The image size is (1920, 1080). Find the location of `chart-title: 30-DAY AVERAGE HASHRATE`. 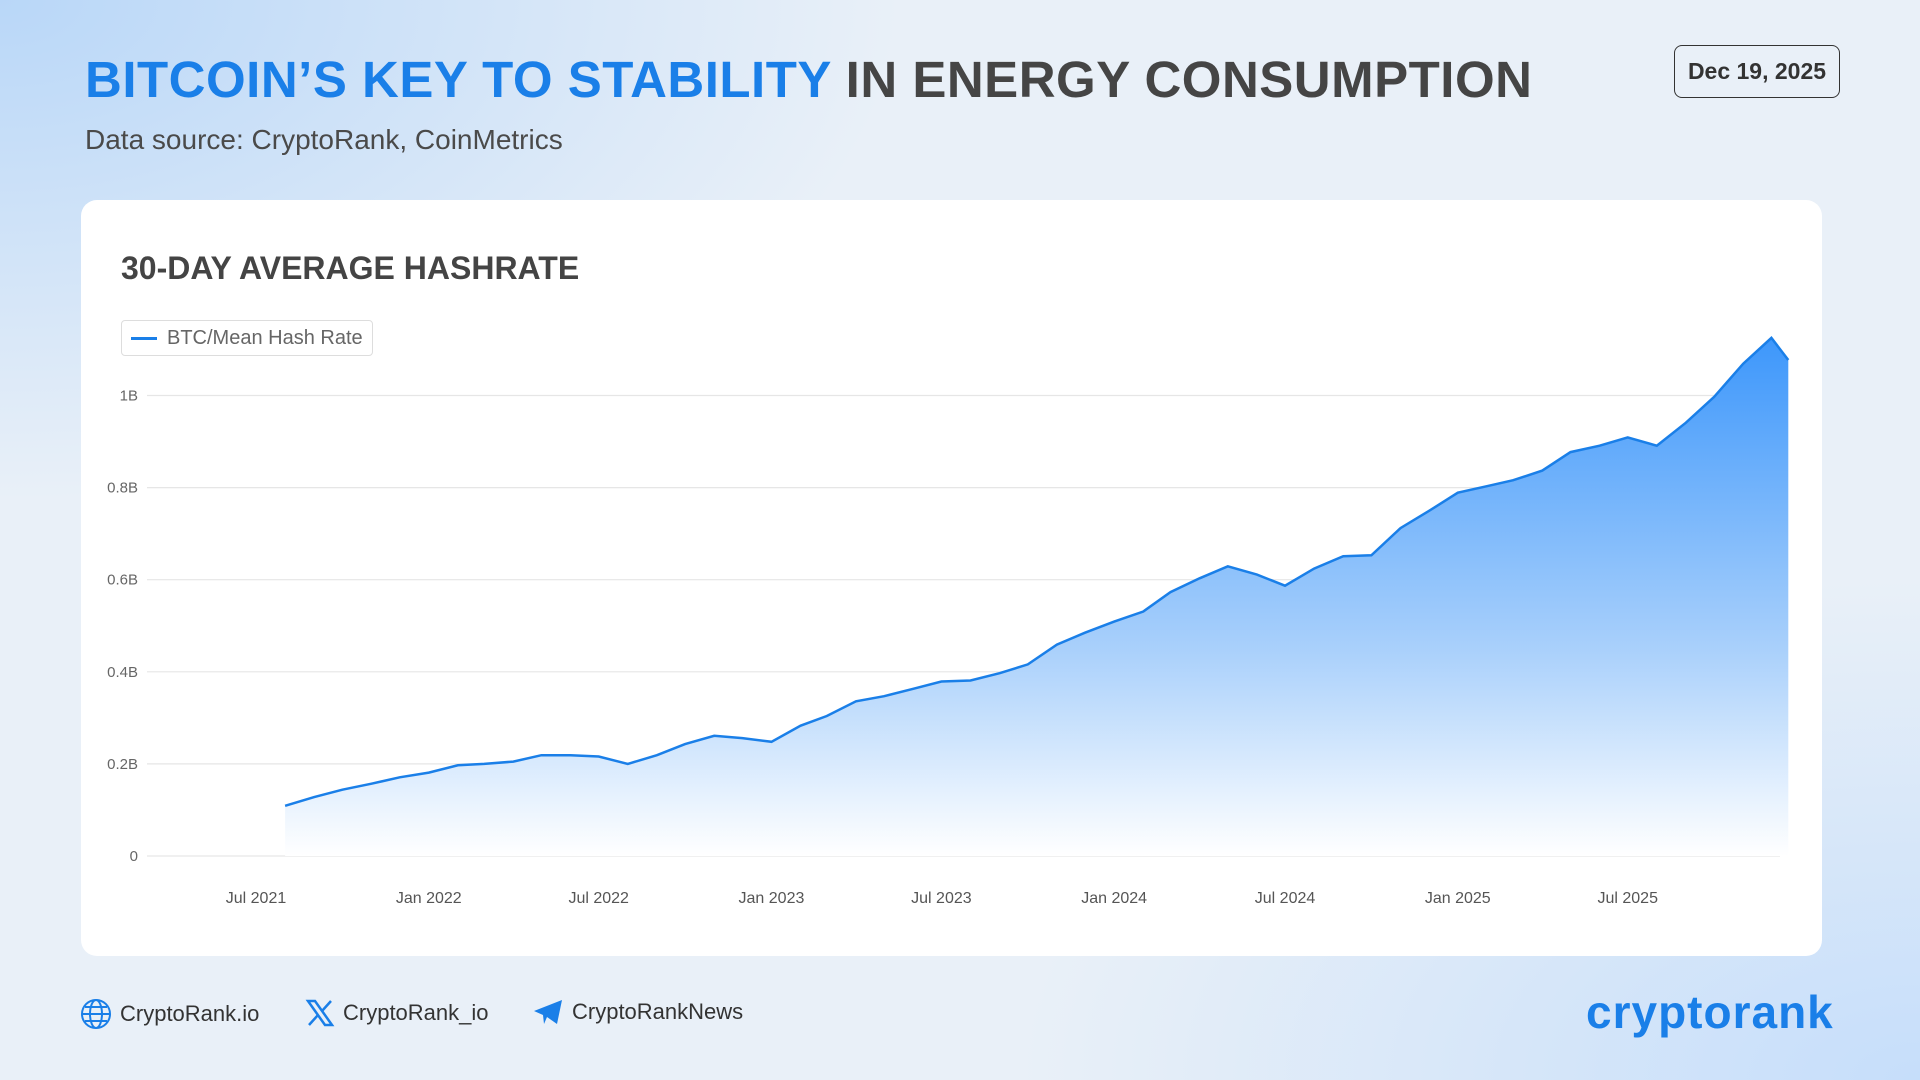

chart-title: 30-DAY AVERAGE HASHRATE is located at coordinates (350, 268).